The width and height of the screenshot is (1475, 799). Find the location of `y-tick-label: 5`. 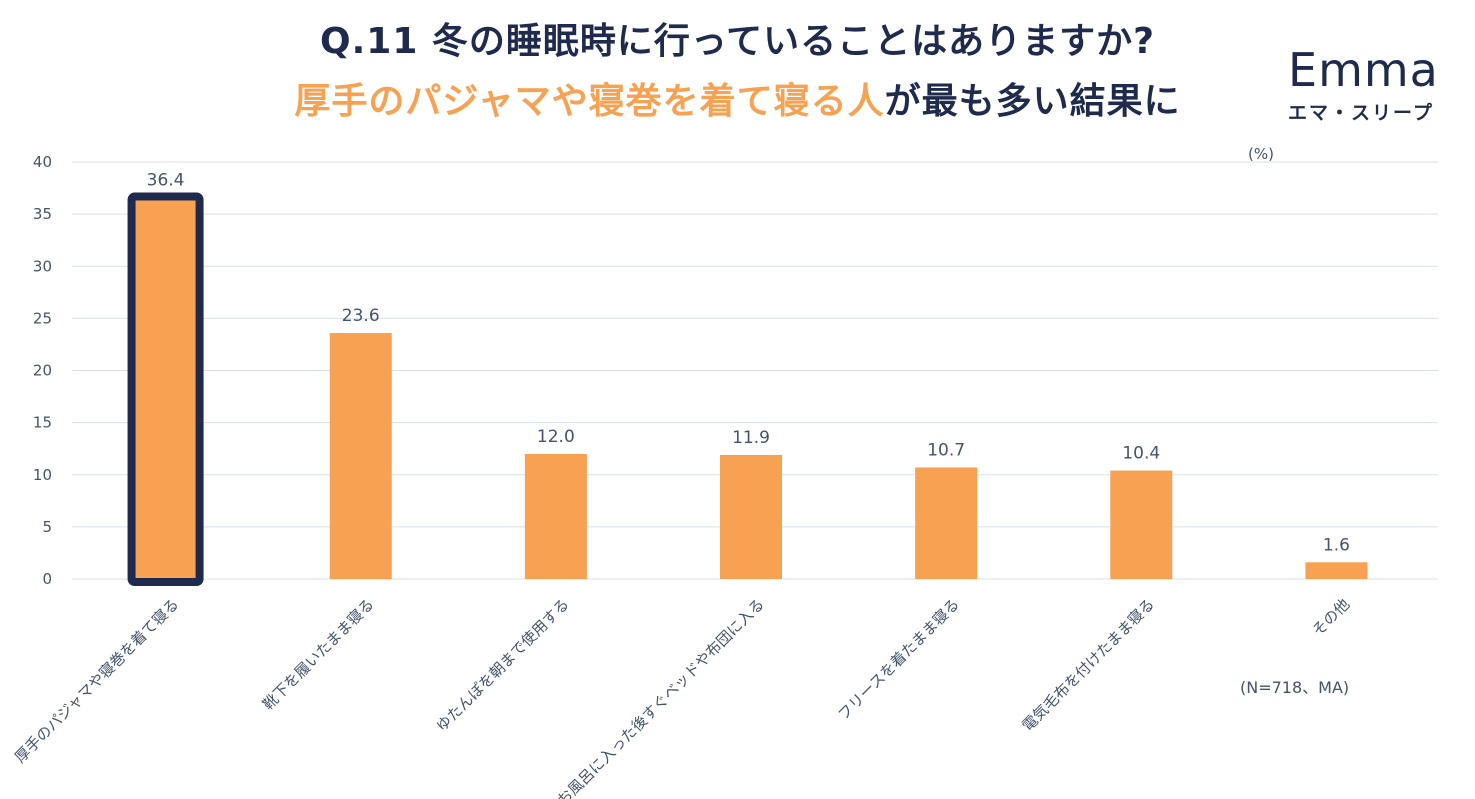

y-tick-label: 5 is located at coordinates (47, 527).